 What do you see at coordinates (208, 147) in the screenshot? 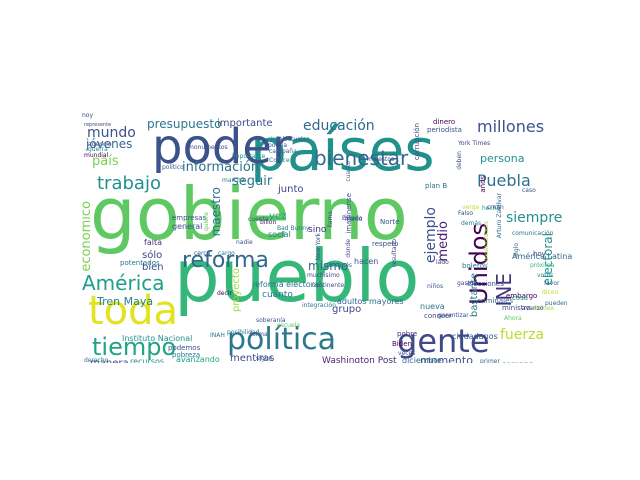
I see `cloud-word: monumentos` at bounding box center [208, 147].